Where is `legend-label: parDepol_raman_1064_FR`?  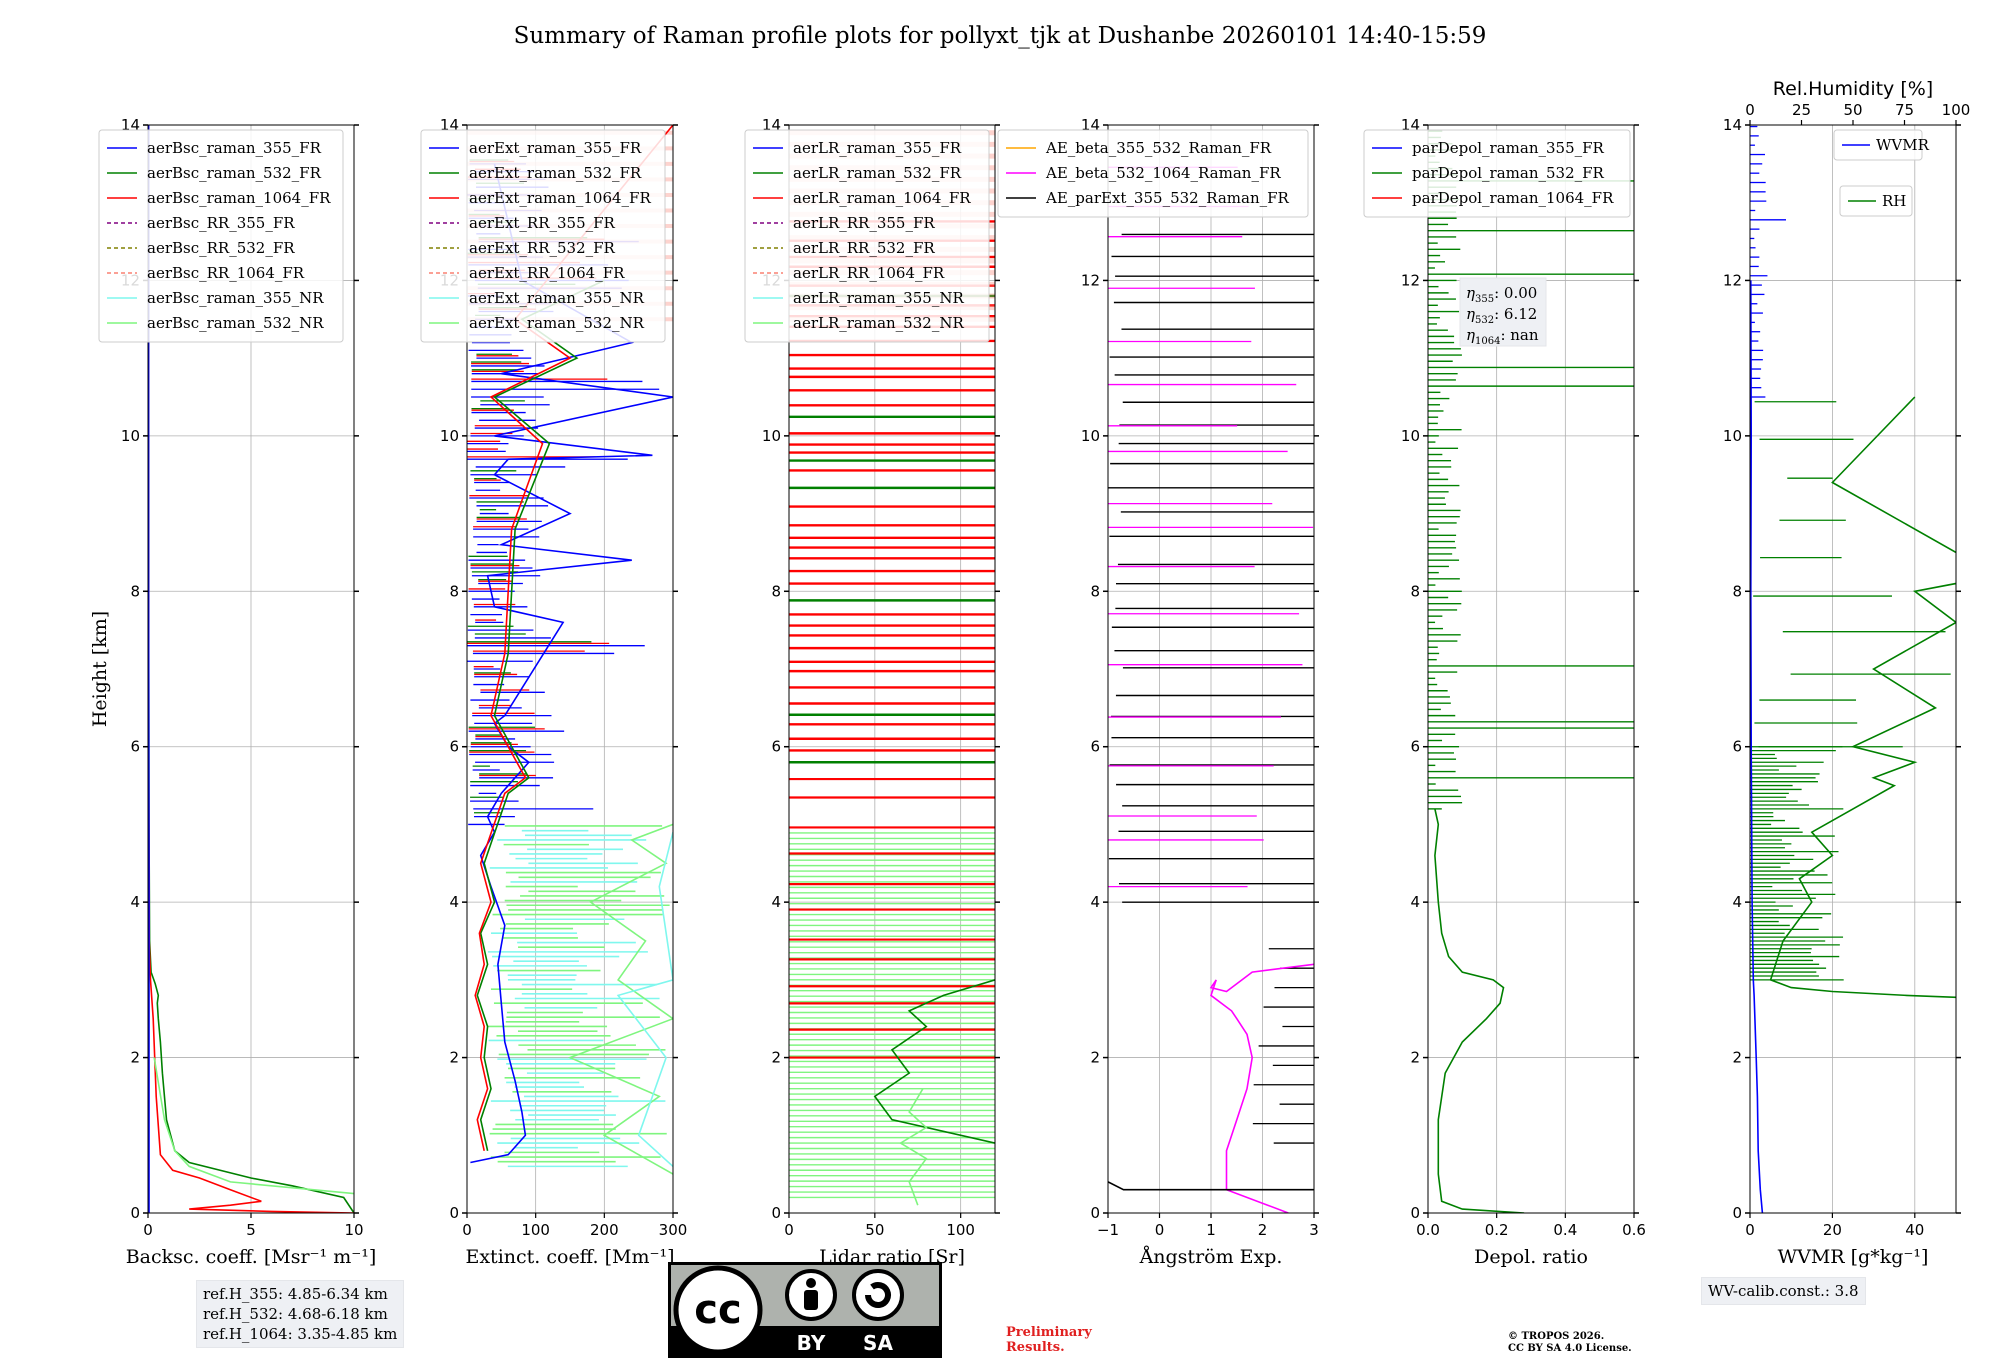
legend-label: parDepol_raman_1064_FR is located at coordinates (1513, 198).